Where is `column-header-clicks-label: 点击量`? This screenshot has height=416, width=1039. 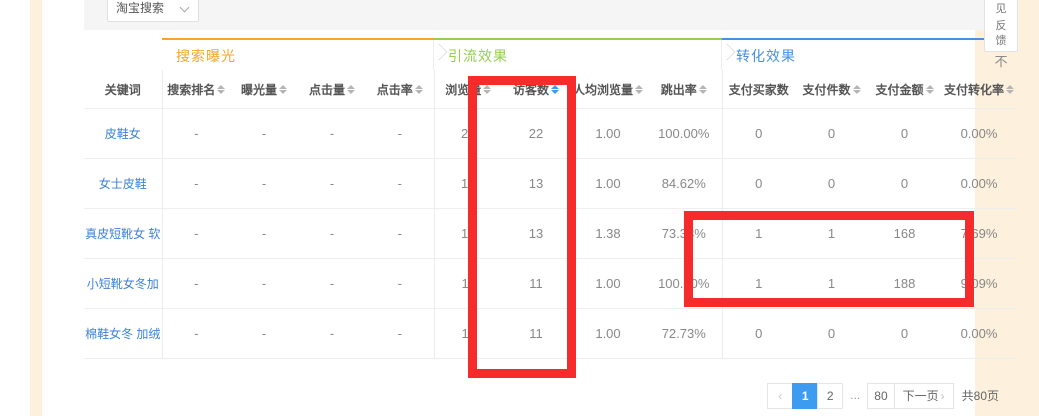
column-header-clicks-label: 点击量 is located at coordinates (326, 89).